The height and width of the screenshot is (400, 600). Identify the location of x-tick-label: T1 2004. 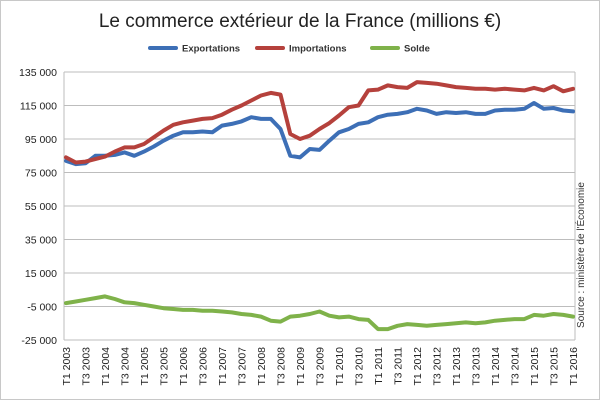
(106, 366).